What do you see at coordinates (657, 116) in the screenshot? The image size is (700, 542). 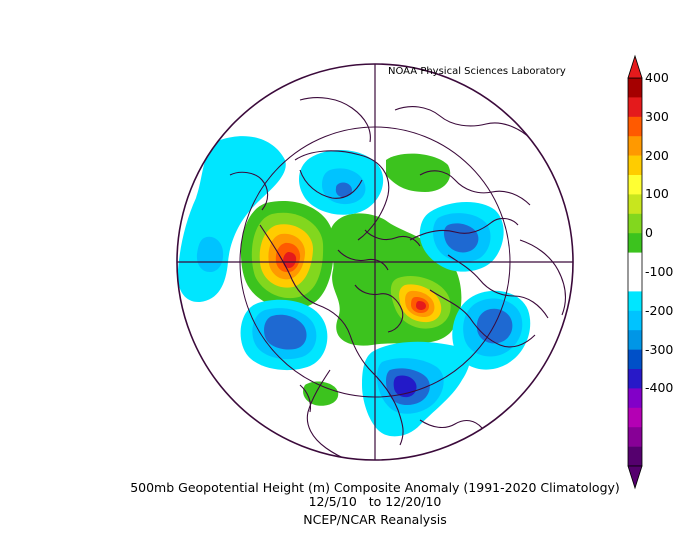 I see `colorbar-tick-label: 300` at bounding box center [657, 116].